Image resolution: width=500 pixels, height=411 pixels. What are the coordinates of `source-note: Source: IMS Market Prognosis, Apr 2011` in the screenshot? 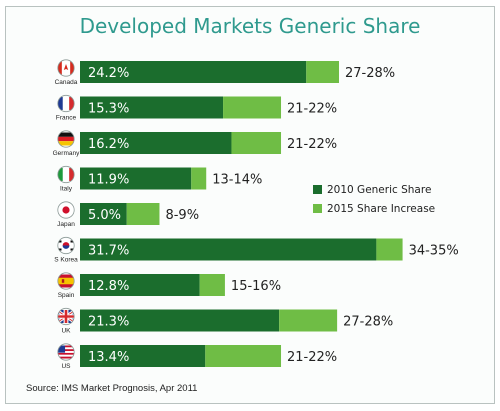 It's located at (112, 388).